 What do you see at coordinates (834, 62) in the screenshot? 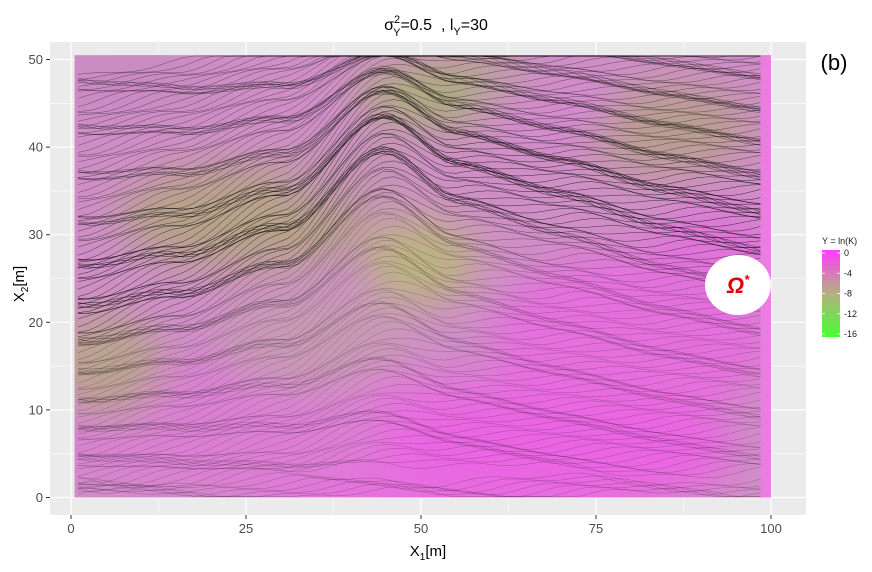
I see `panel-label: (b)` at bounding box center [834, 62].